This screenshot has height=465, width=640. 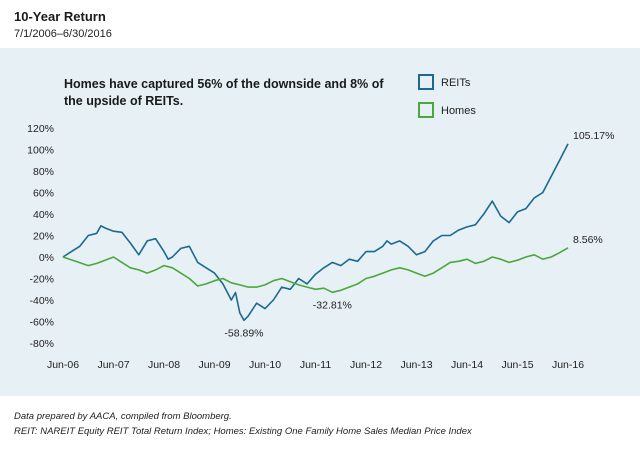 What do you see at coordinates (456, 83) in the screenshot?
I see `legend-label-reits: REITs` at bounding box center [456, 83].